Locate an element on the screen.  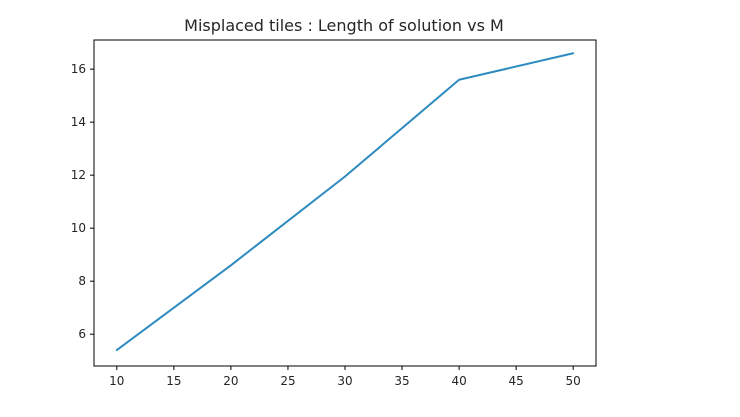
y-tick-label: 12 is located at coordinates (78, 175).